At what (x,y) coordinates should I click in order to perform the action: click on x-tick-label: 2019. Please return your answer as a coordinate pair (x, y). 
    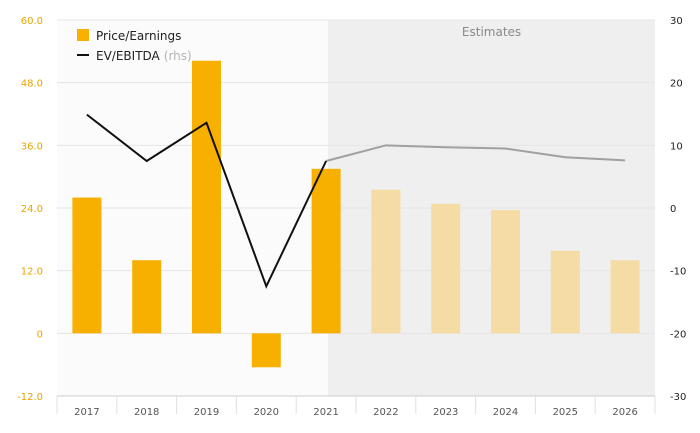
    Looking at the image, I should click on (206, 412).